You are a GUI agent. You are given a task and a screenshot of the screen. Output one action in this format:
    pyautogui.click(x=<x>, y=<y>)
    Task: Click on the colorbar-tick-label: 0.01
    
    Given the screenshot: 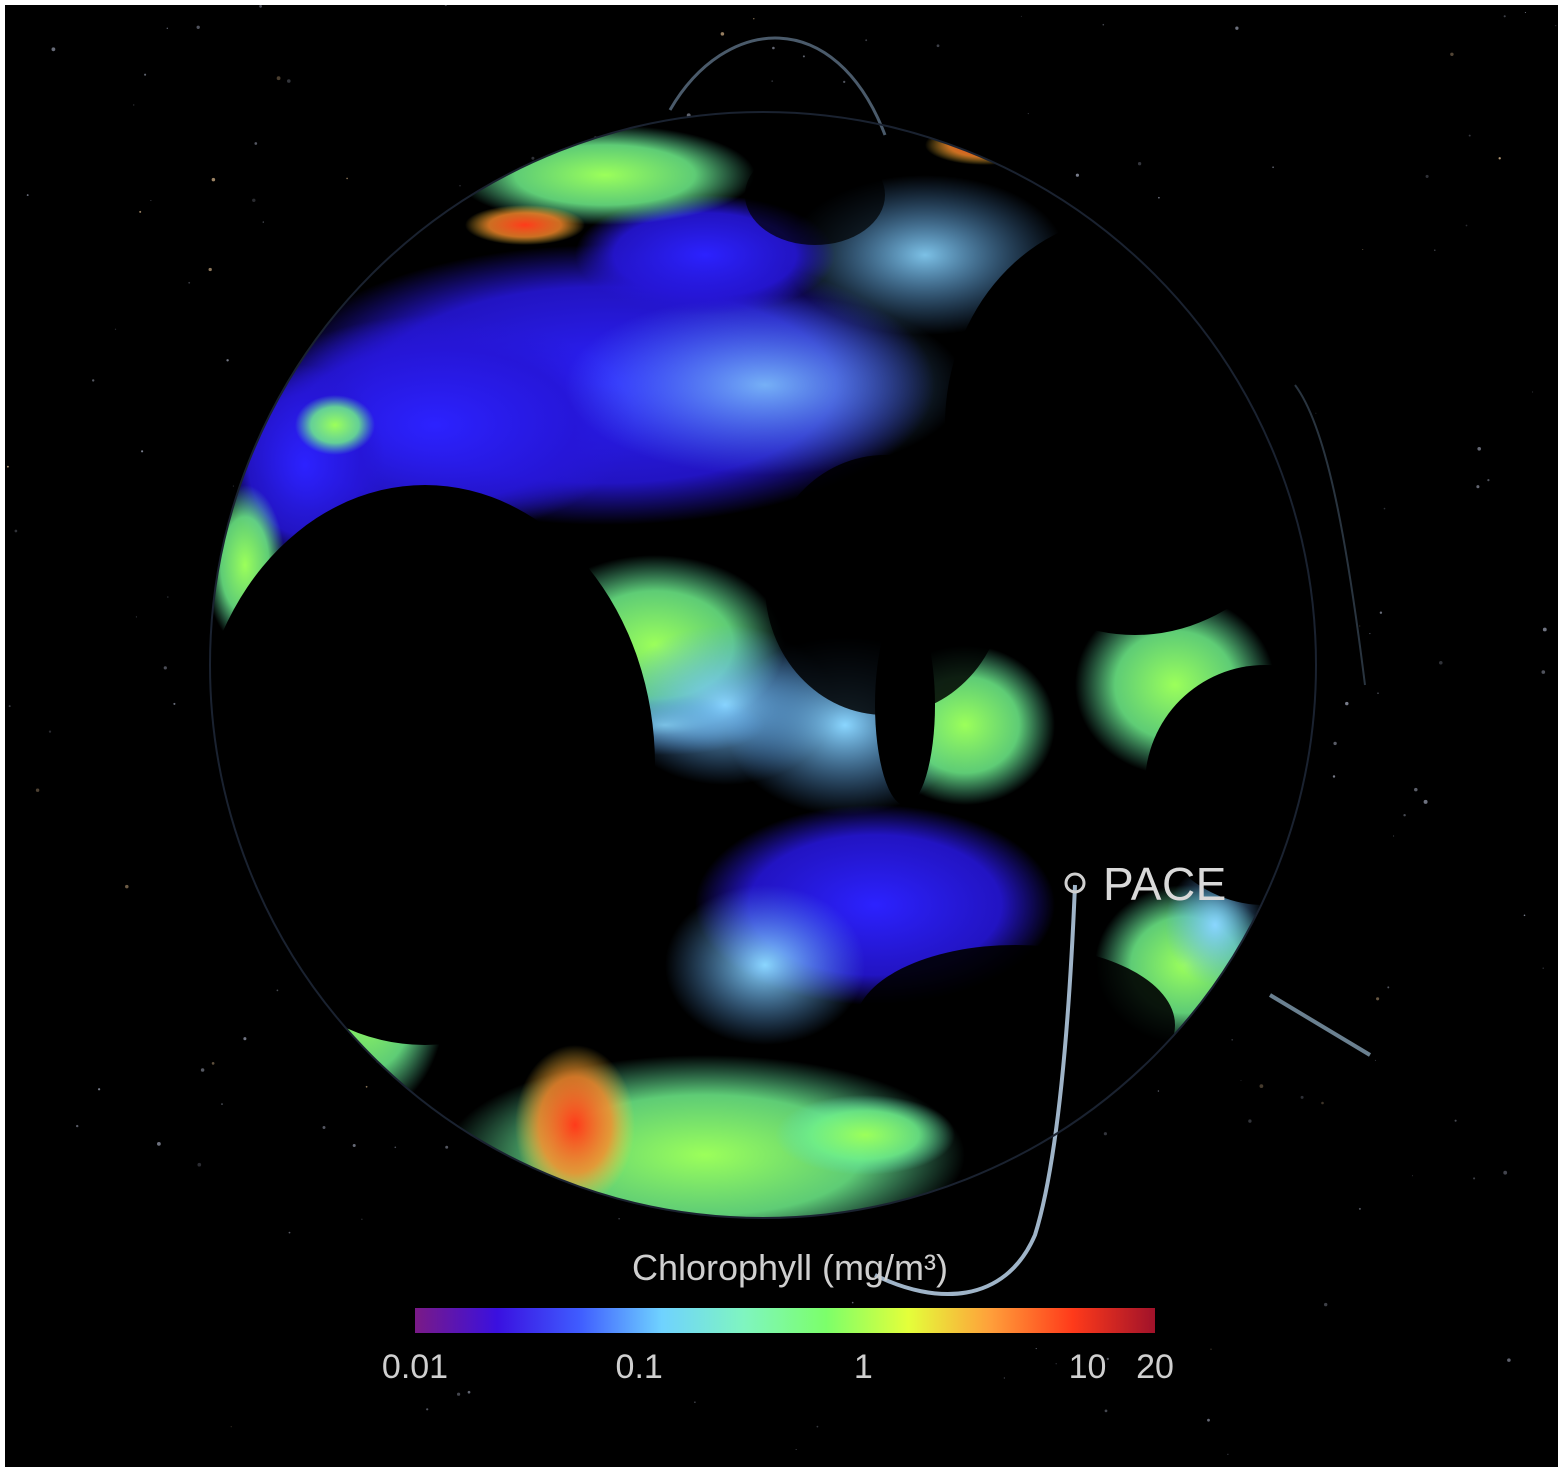 What is the action you would take?
    pyautogui.click(x=415, y=1367)
    